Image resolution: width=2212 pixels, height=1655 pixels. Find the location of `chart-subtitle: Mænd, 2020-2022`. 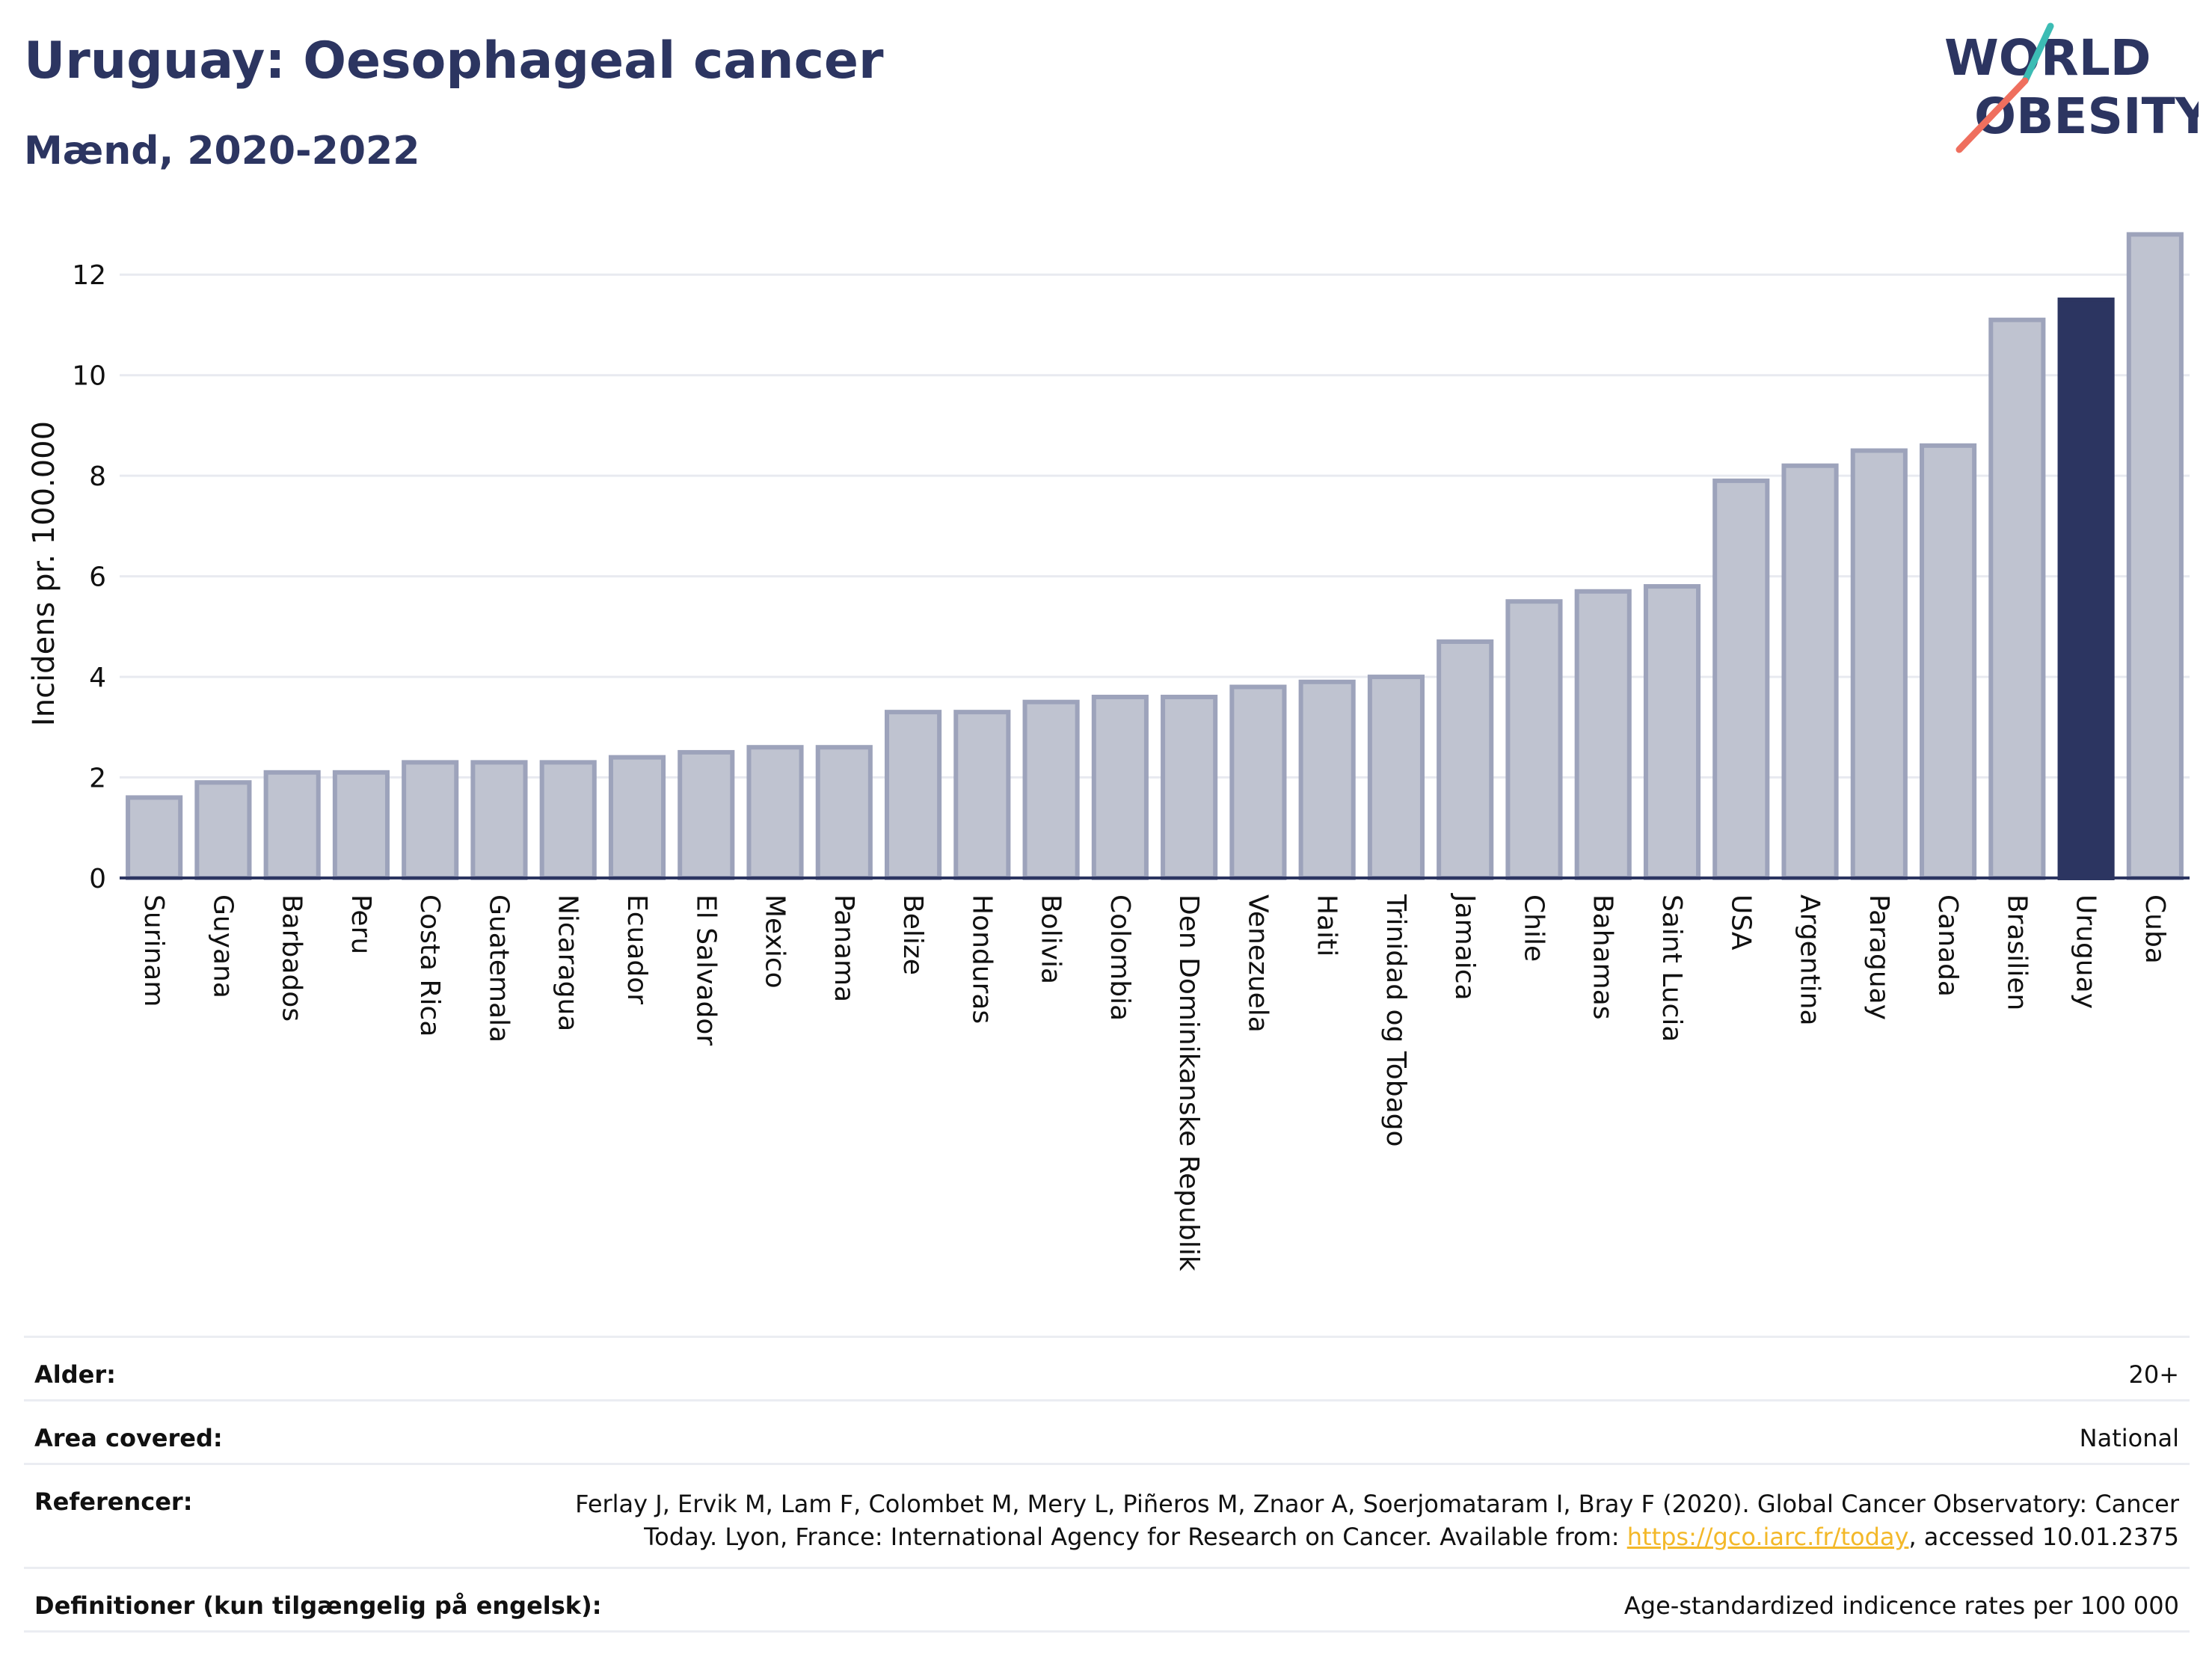

chart-subtitle: Mænd, 2020-2022 is located at coordinates (222, 151).